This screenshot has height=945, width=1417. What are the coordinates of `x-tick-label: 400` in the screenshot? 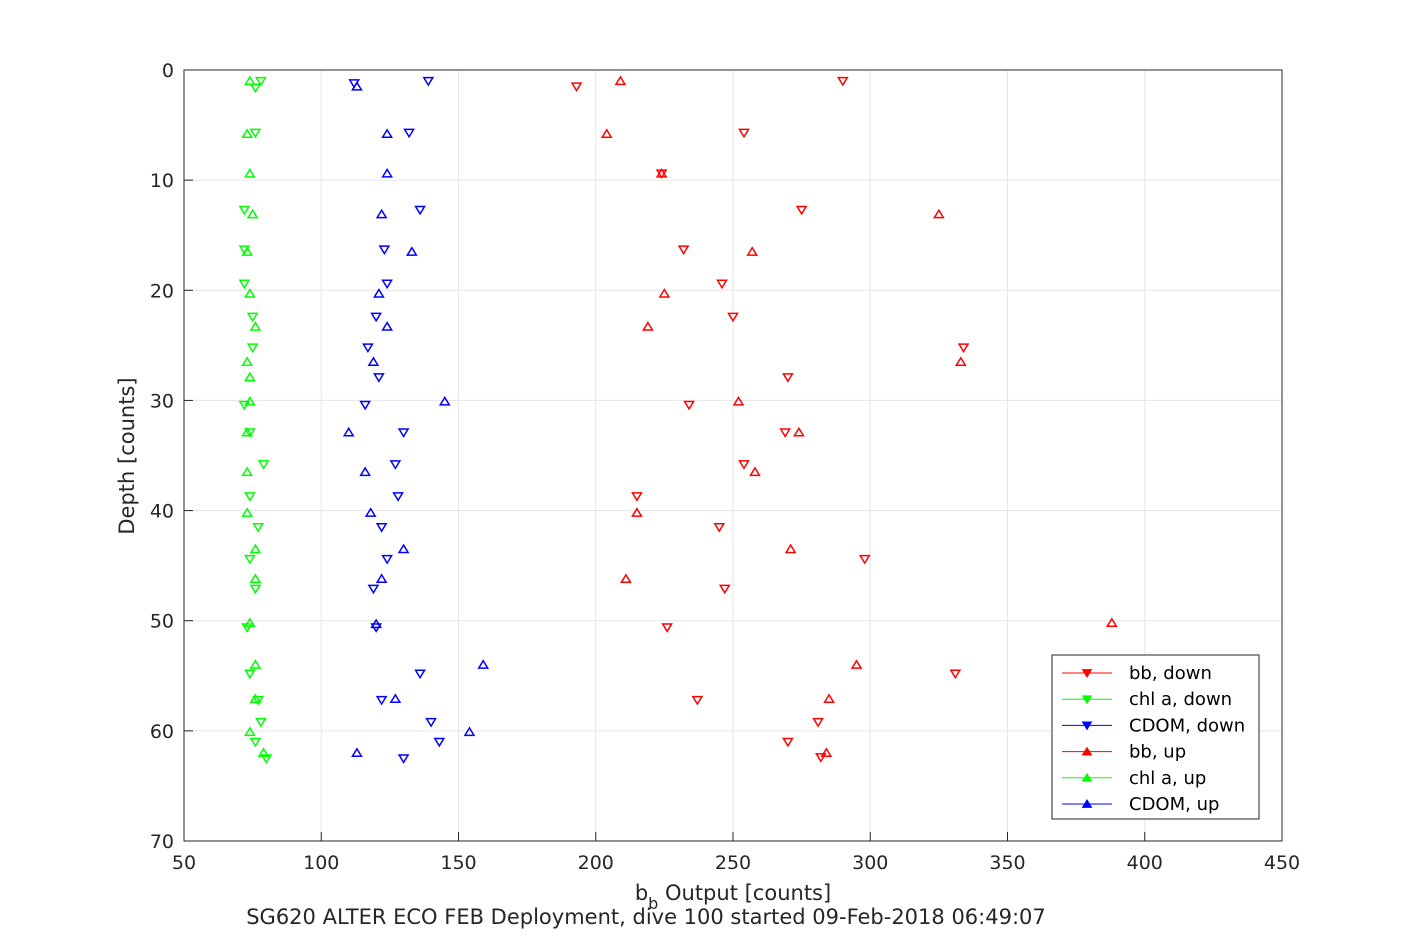 It's located at (1145, 863).